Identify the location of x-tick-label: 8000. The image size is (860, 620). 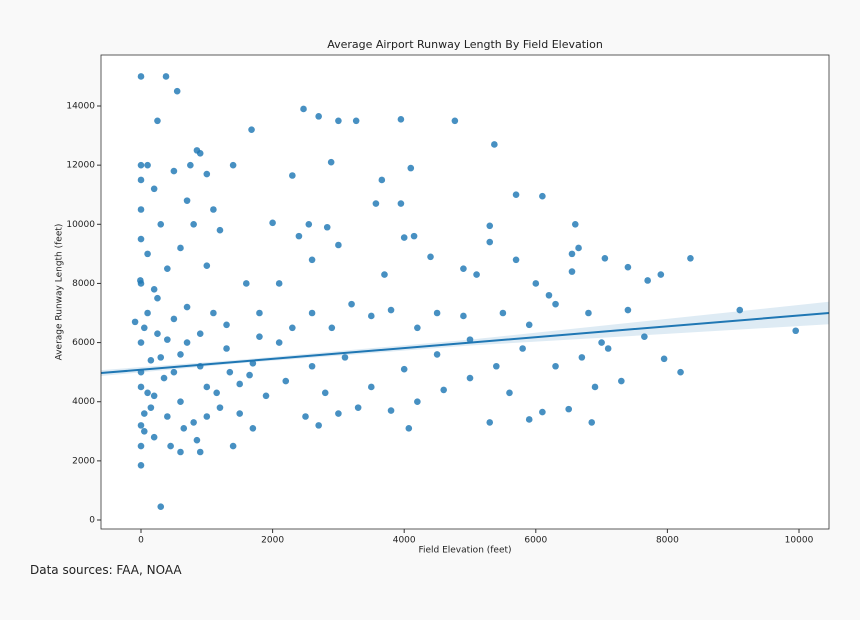
(667, 541).